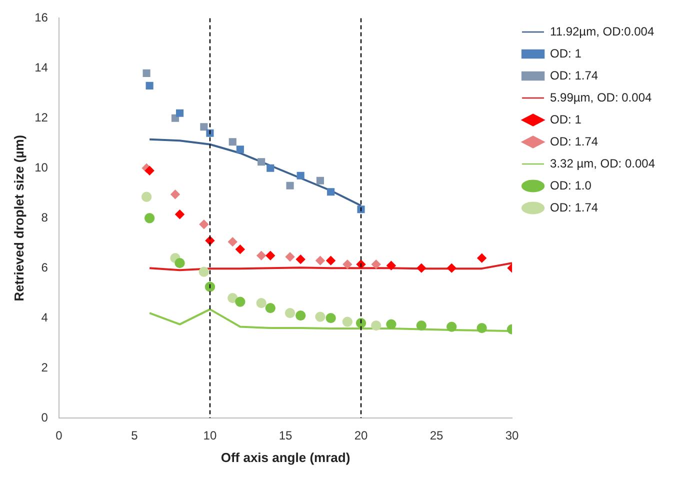 The width and height of the screenshot is (683, 478). What do you see at coordinates (361, 435) in the screenshot?
I see `x-tick-label: 20` at bounding box center [361, 435].